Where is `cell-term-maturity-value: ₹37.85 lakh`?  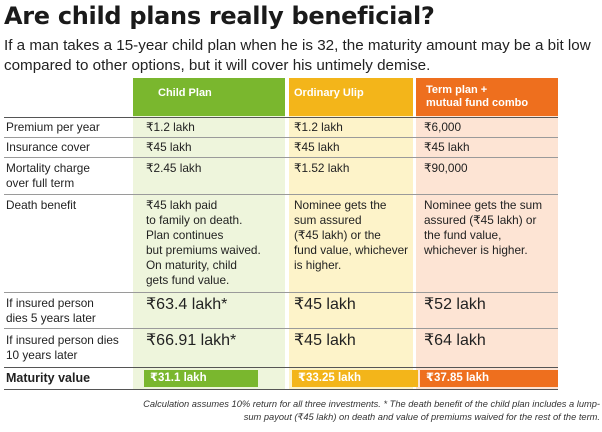 cell-term-maturity-value: ₹37.85 lakh is located at coordinates (489, 378).